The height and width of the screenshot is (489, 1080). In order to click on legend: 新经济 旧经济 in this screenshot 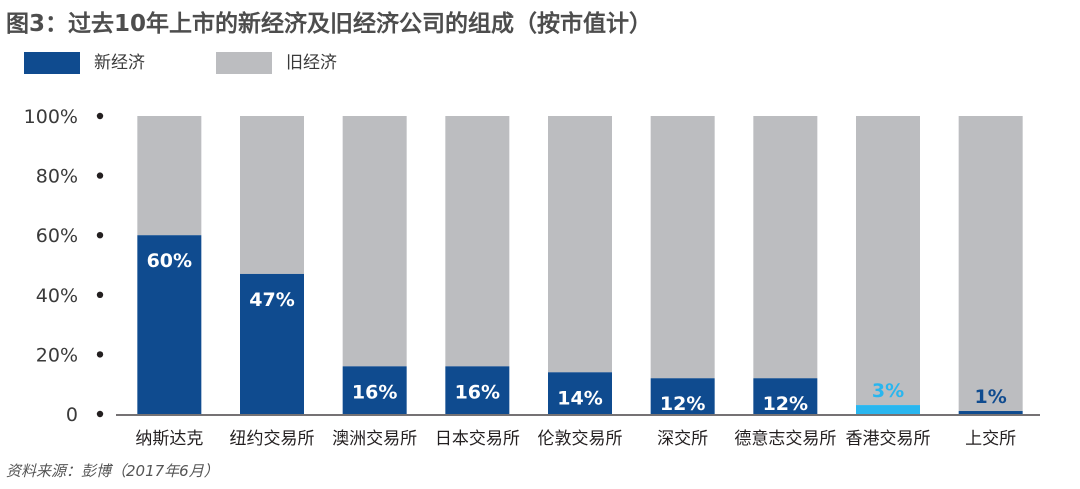, I will do `click(540, 65)`.